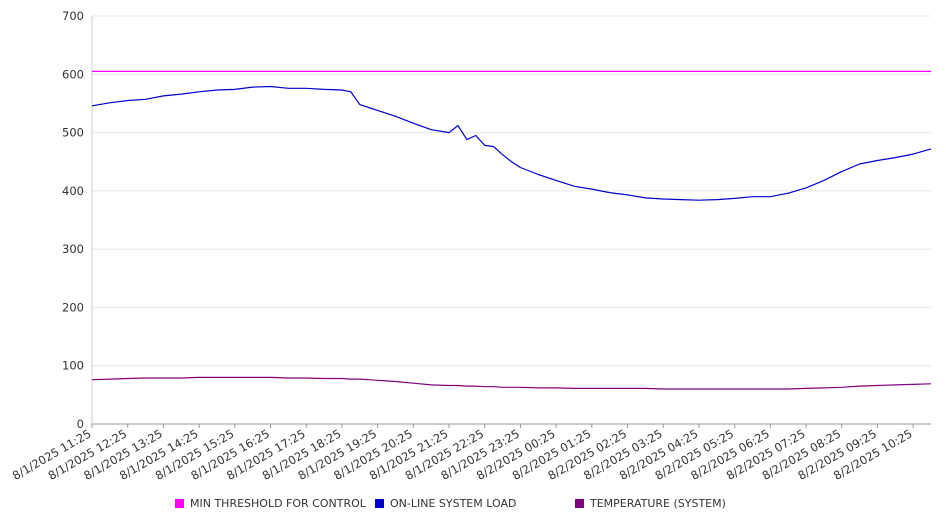  Describe the element at coordinates (73, 191) in the screenshot. I see `y-tick-label: 400` at that location.